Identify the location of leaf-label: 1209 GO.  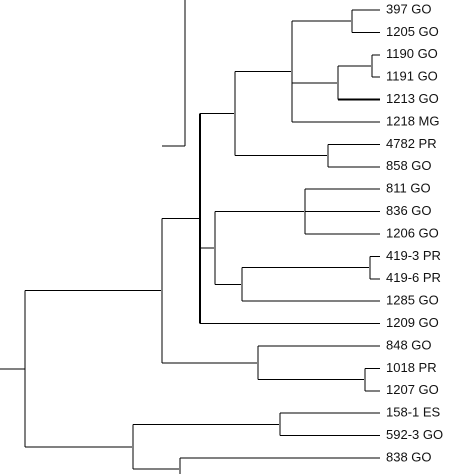
(412, 322).